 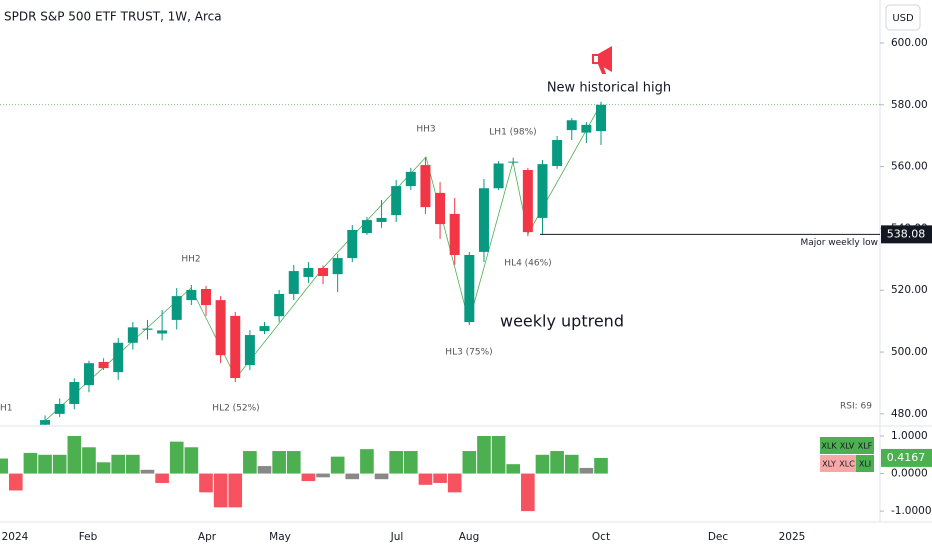 What do you see at coordinates (235, 409) in the screenshot?
I see `annotation: HL2 (52%)` at bounding box center [235, 409].